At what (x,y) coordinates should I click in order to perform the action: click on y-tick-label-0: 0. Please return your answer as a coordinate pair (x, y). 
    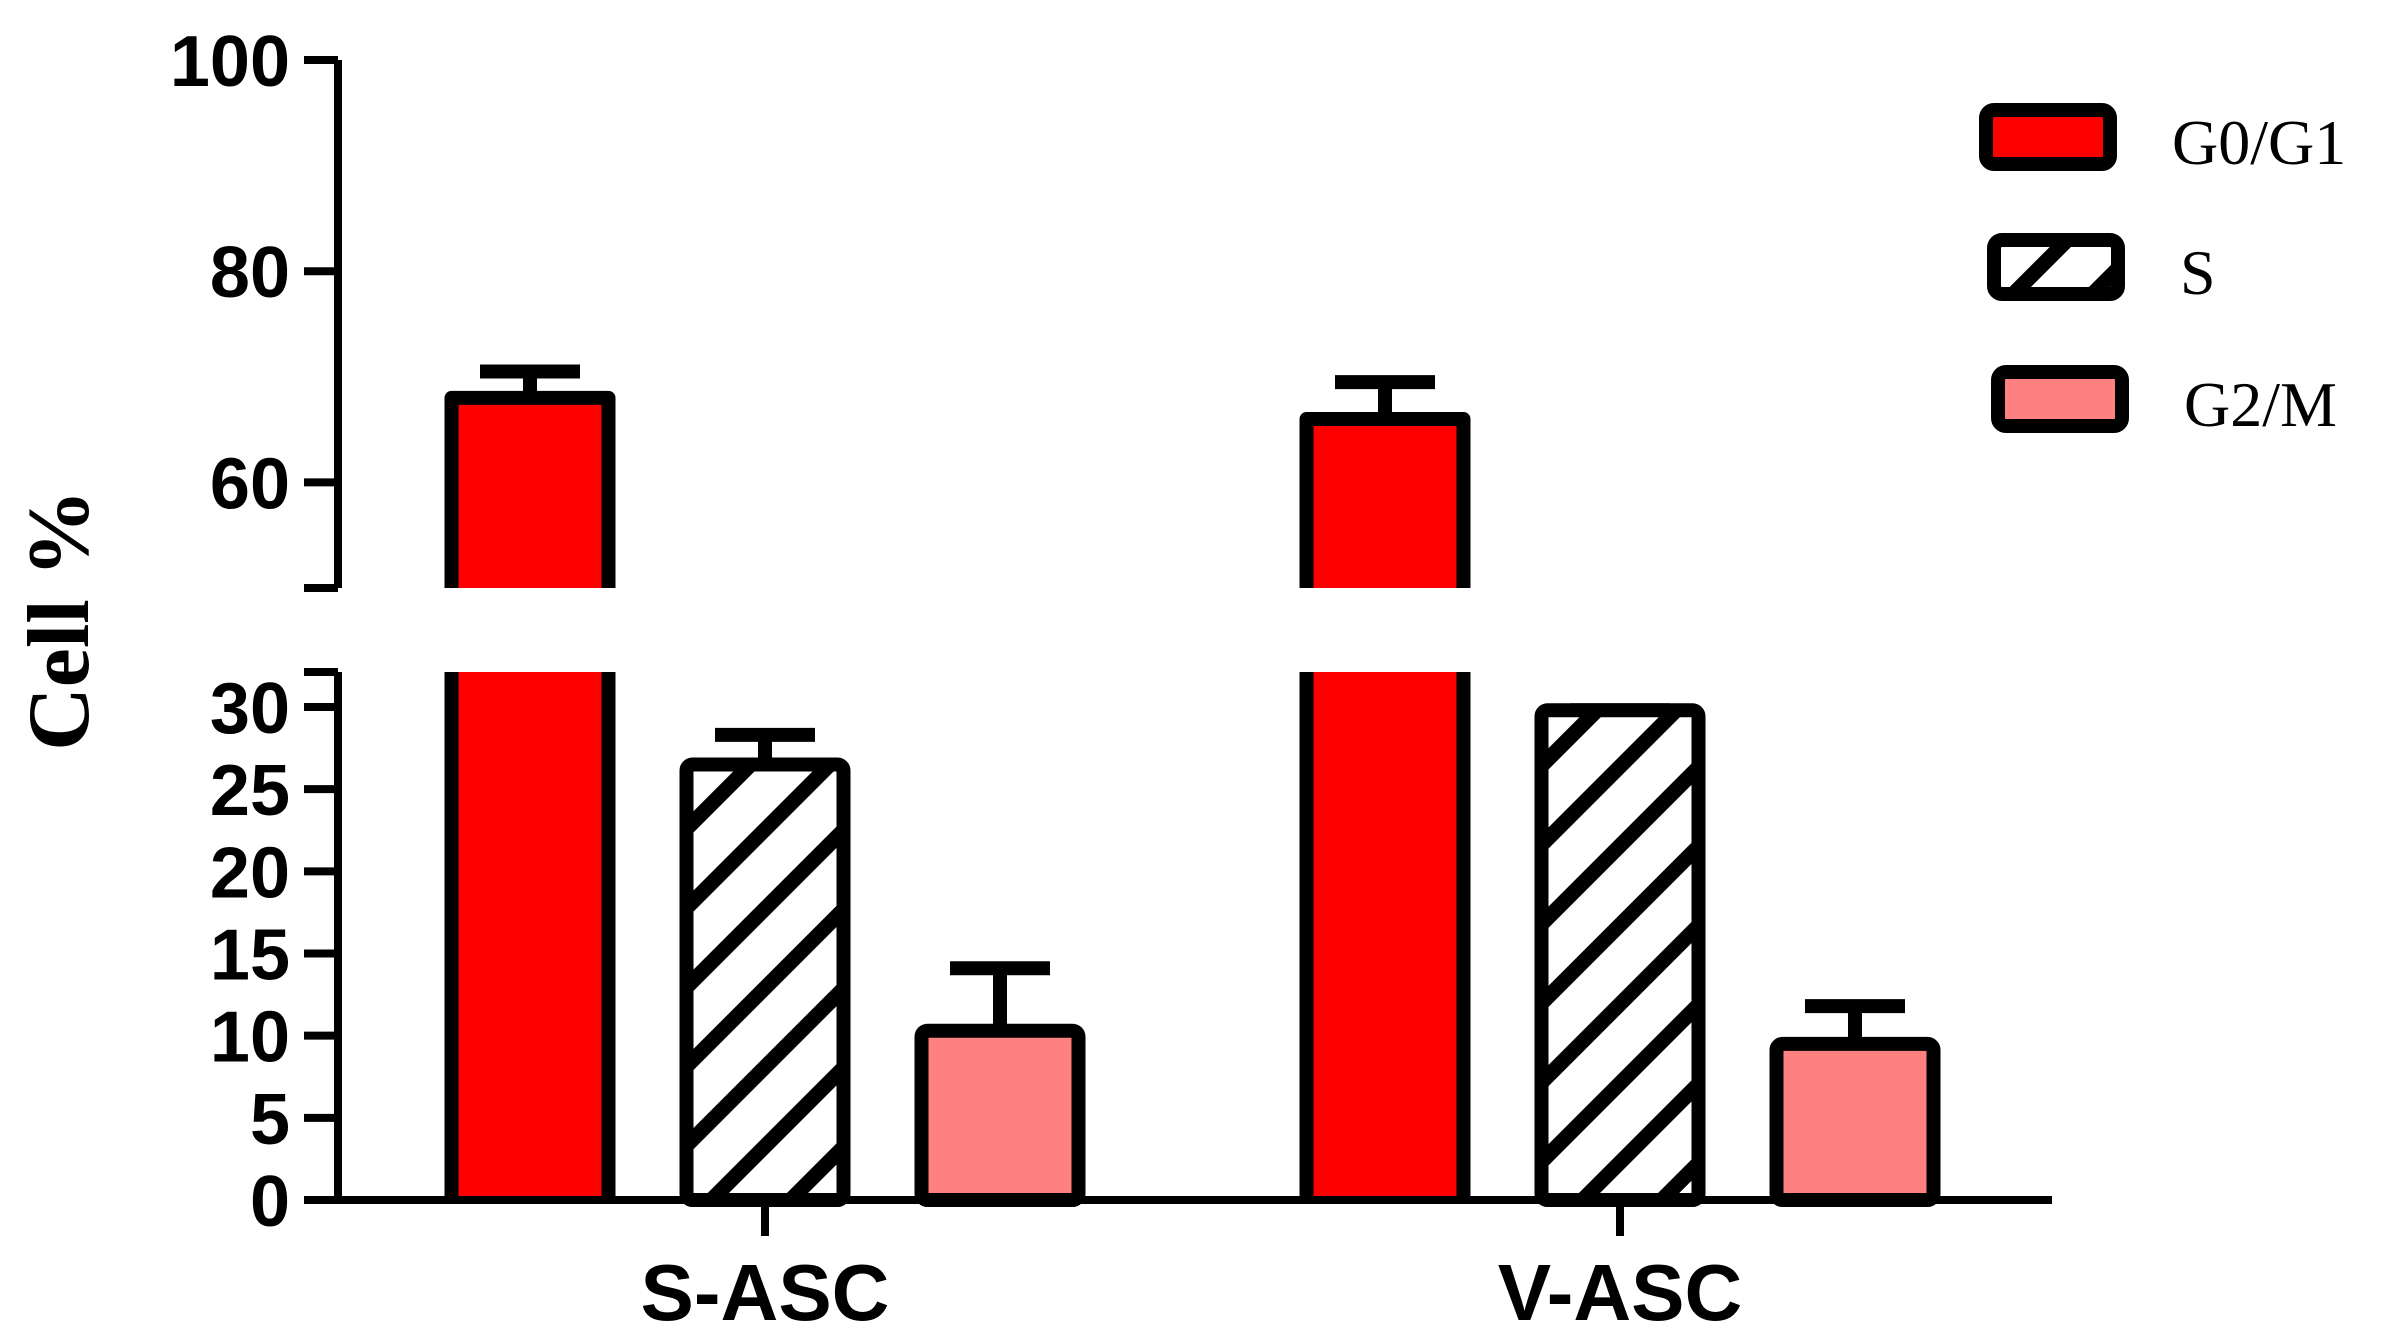
    Looking at the image, I should click on (270, 1202).